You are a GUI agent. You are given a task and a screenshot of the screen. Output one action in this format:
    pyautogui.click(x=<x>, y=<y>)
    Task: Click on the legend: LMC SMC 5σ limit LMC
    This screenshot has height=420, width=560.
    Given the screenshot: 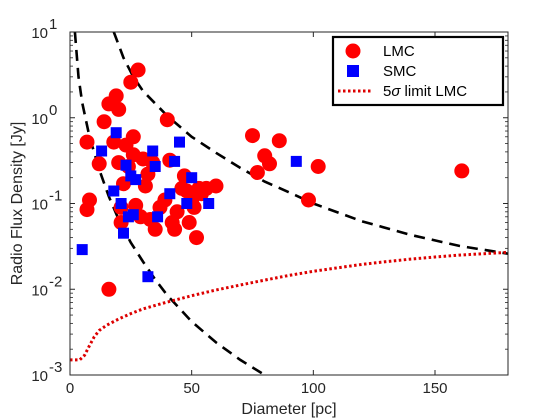 What is the action you would take?
    pyautogui.click(x=418, y=71)
    